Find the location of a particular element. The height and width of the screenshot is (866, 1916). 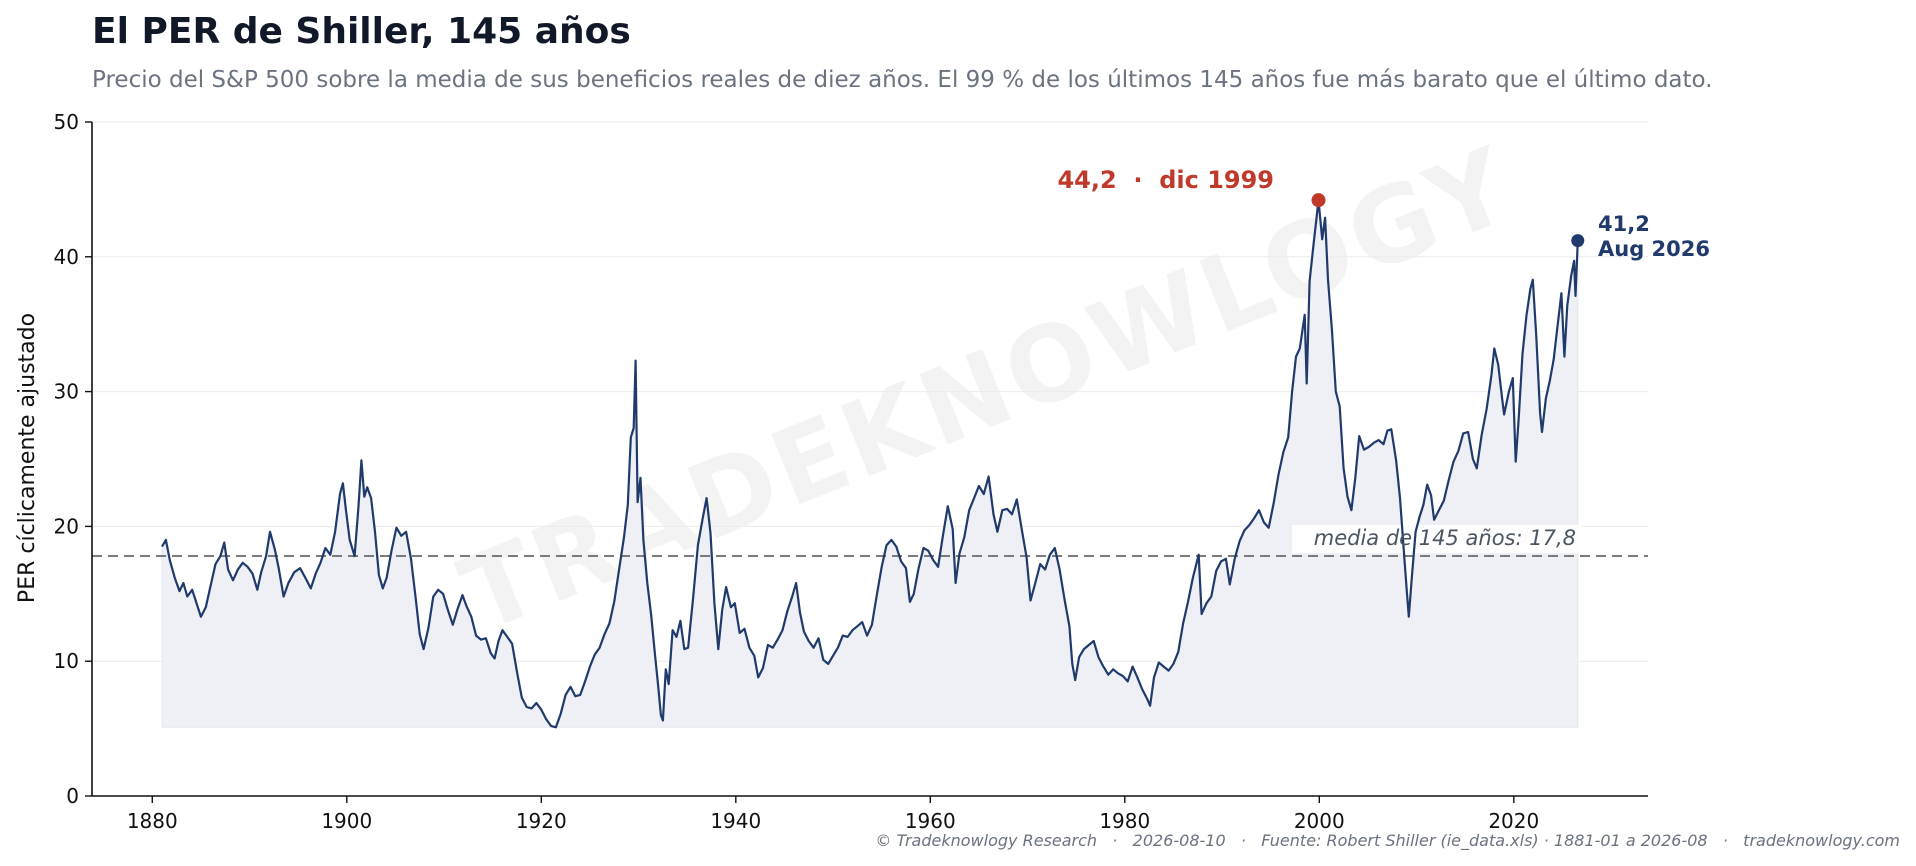

x-tick-label: 2000 is located at coordinates (1319, 821).